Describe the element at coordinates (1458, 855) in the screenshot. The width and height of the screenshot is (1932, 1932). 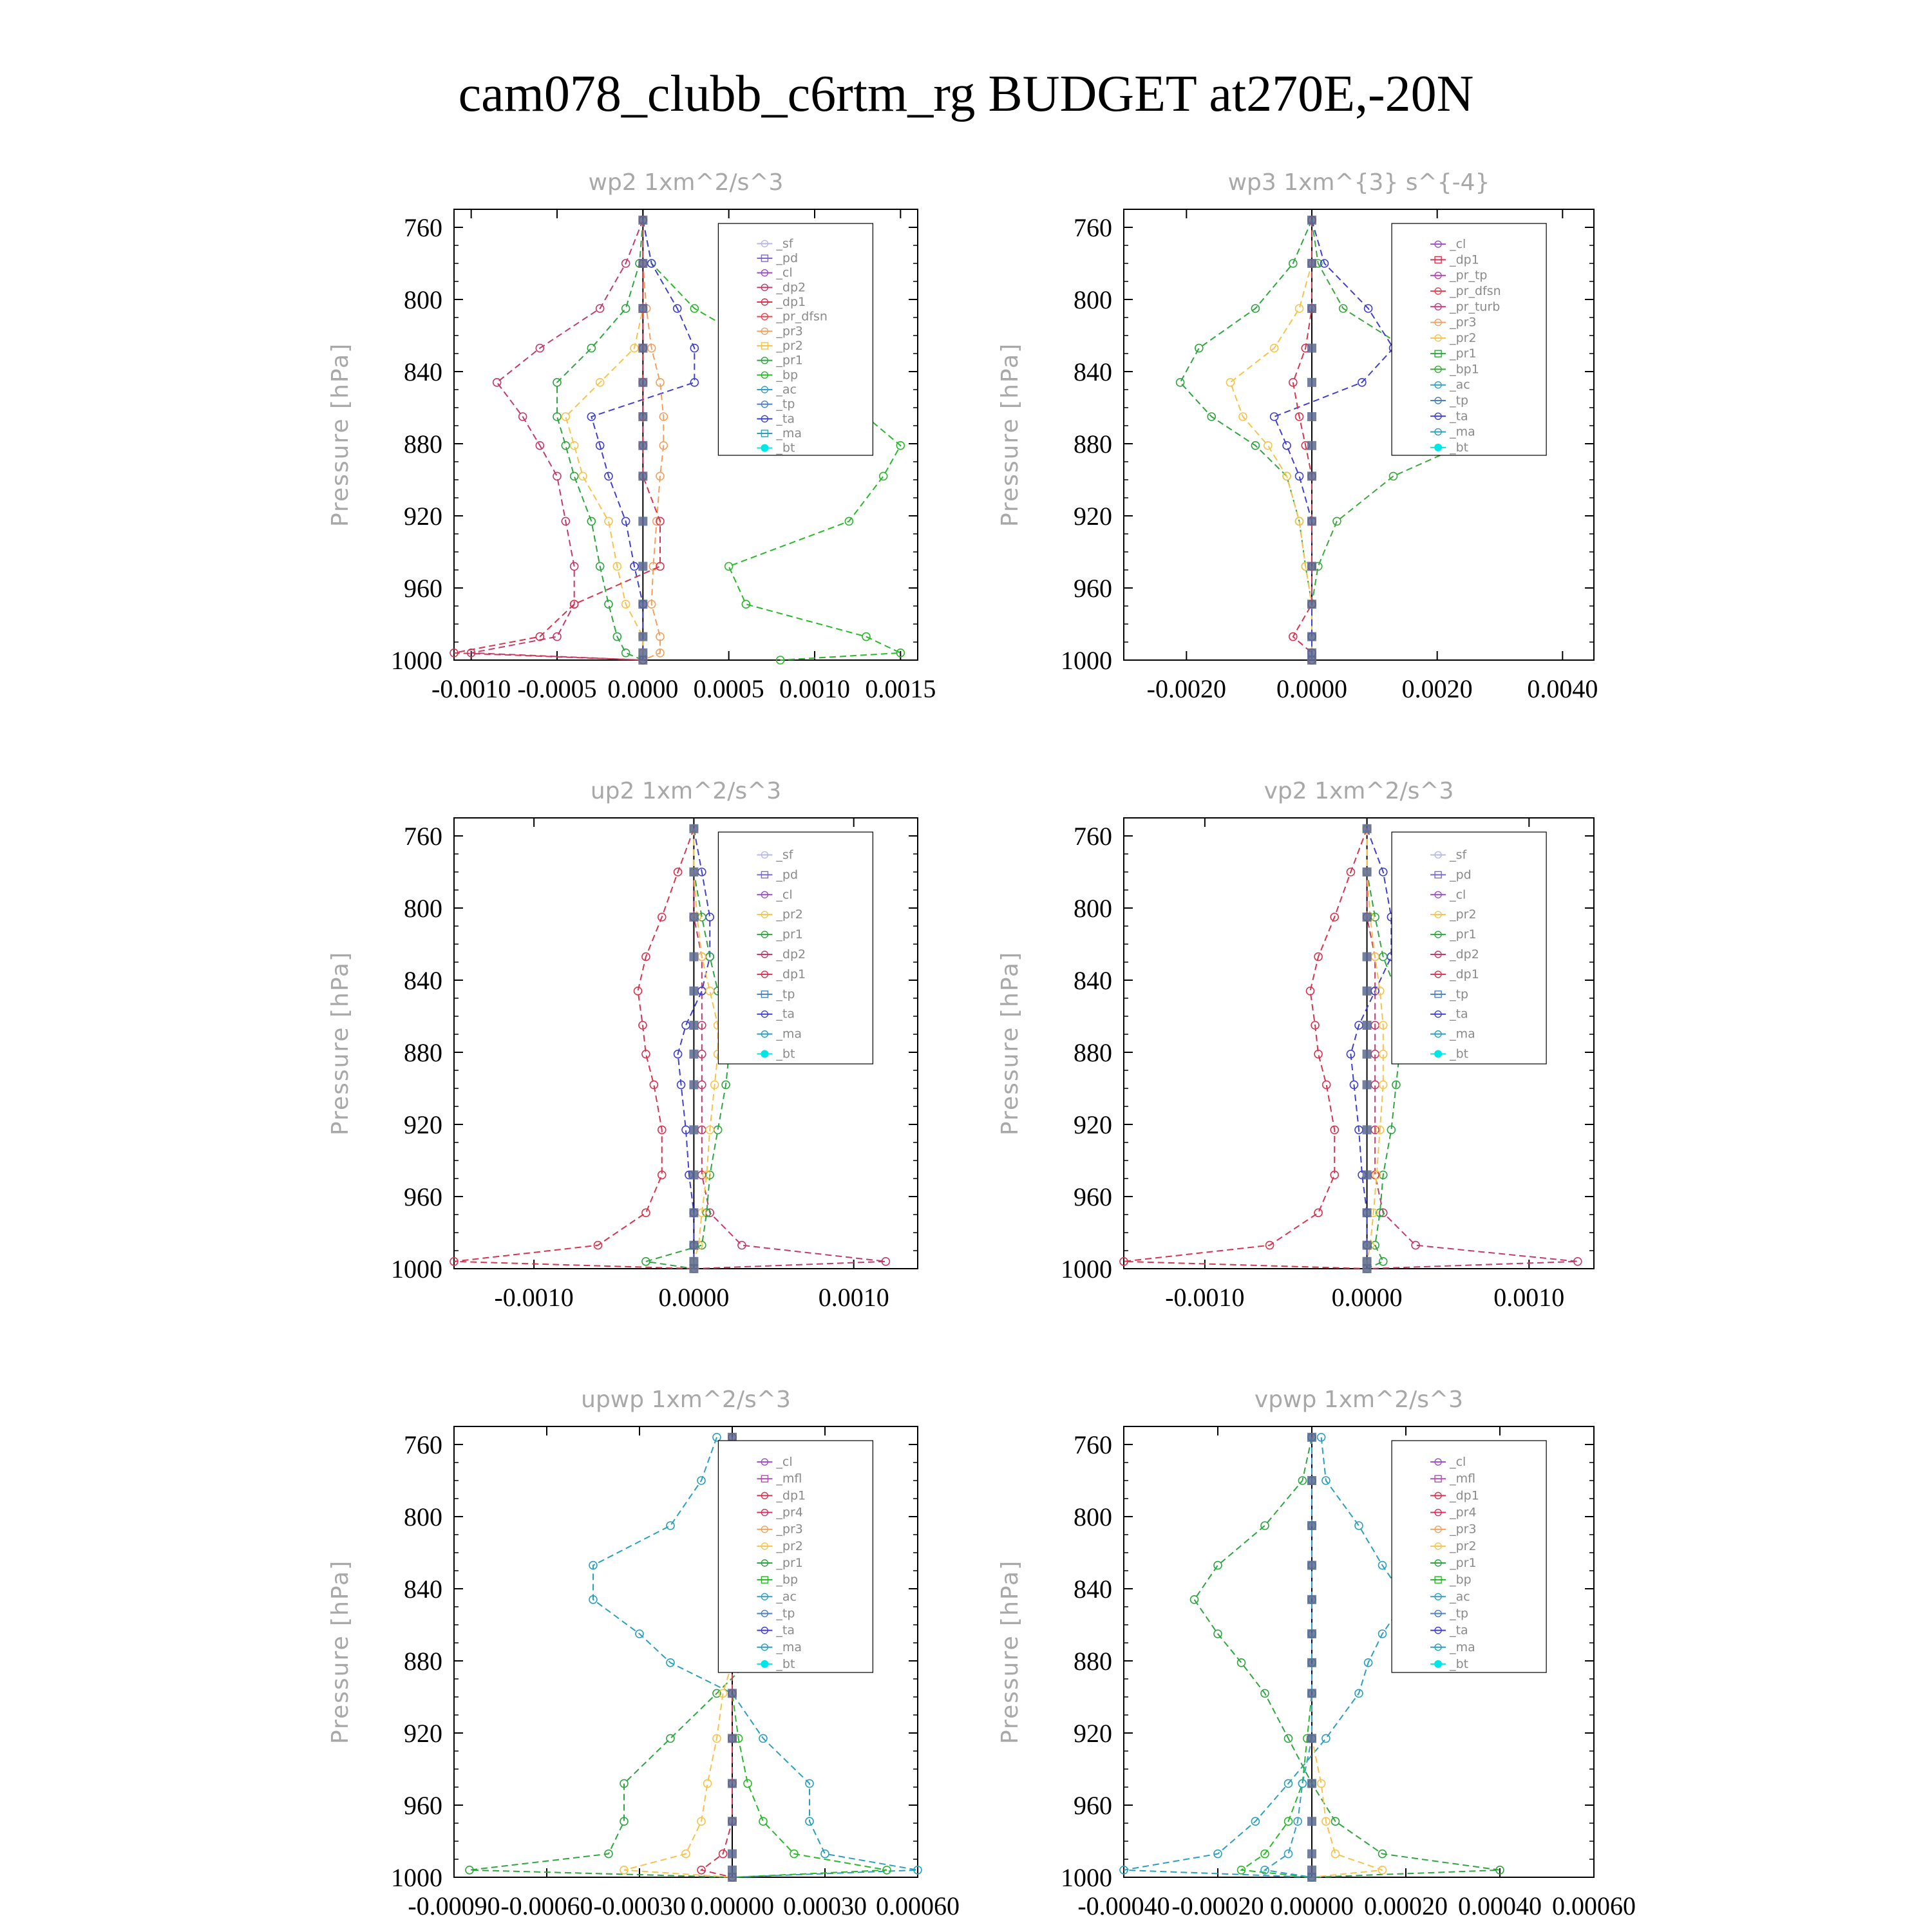
I see `legend-label: _sf` at that location.